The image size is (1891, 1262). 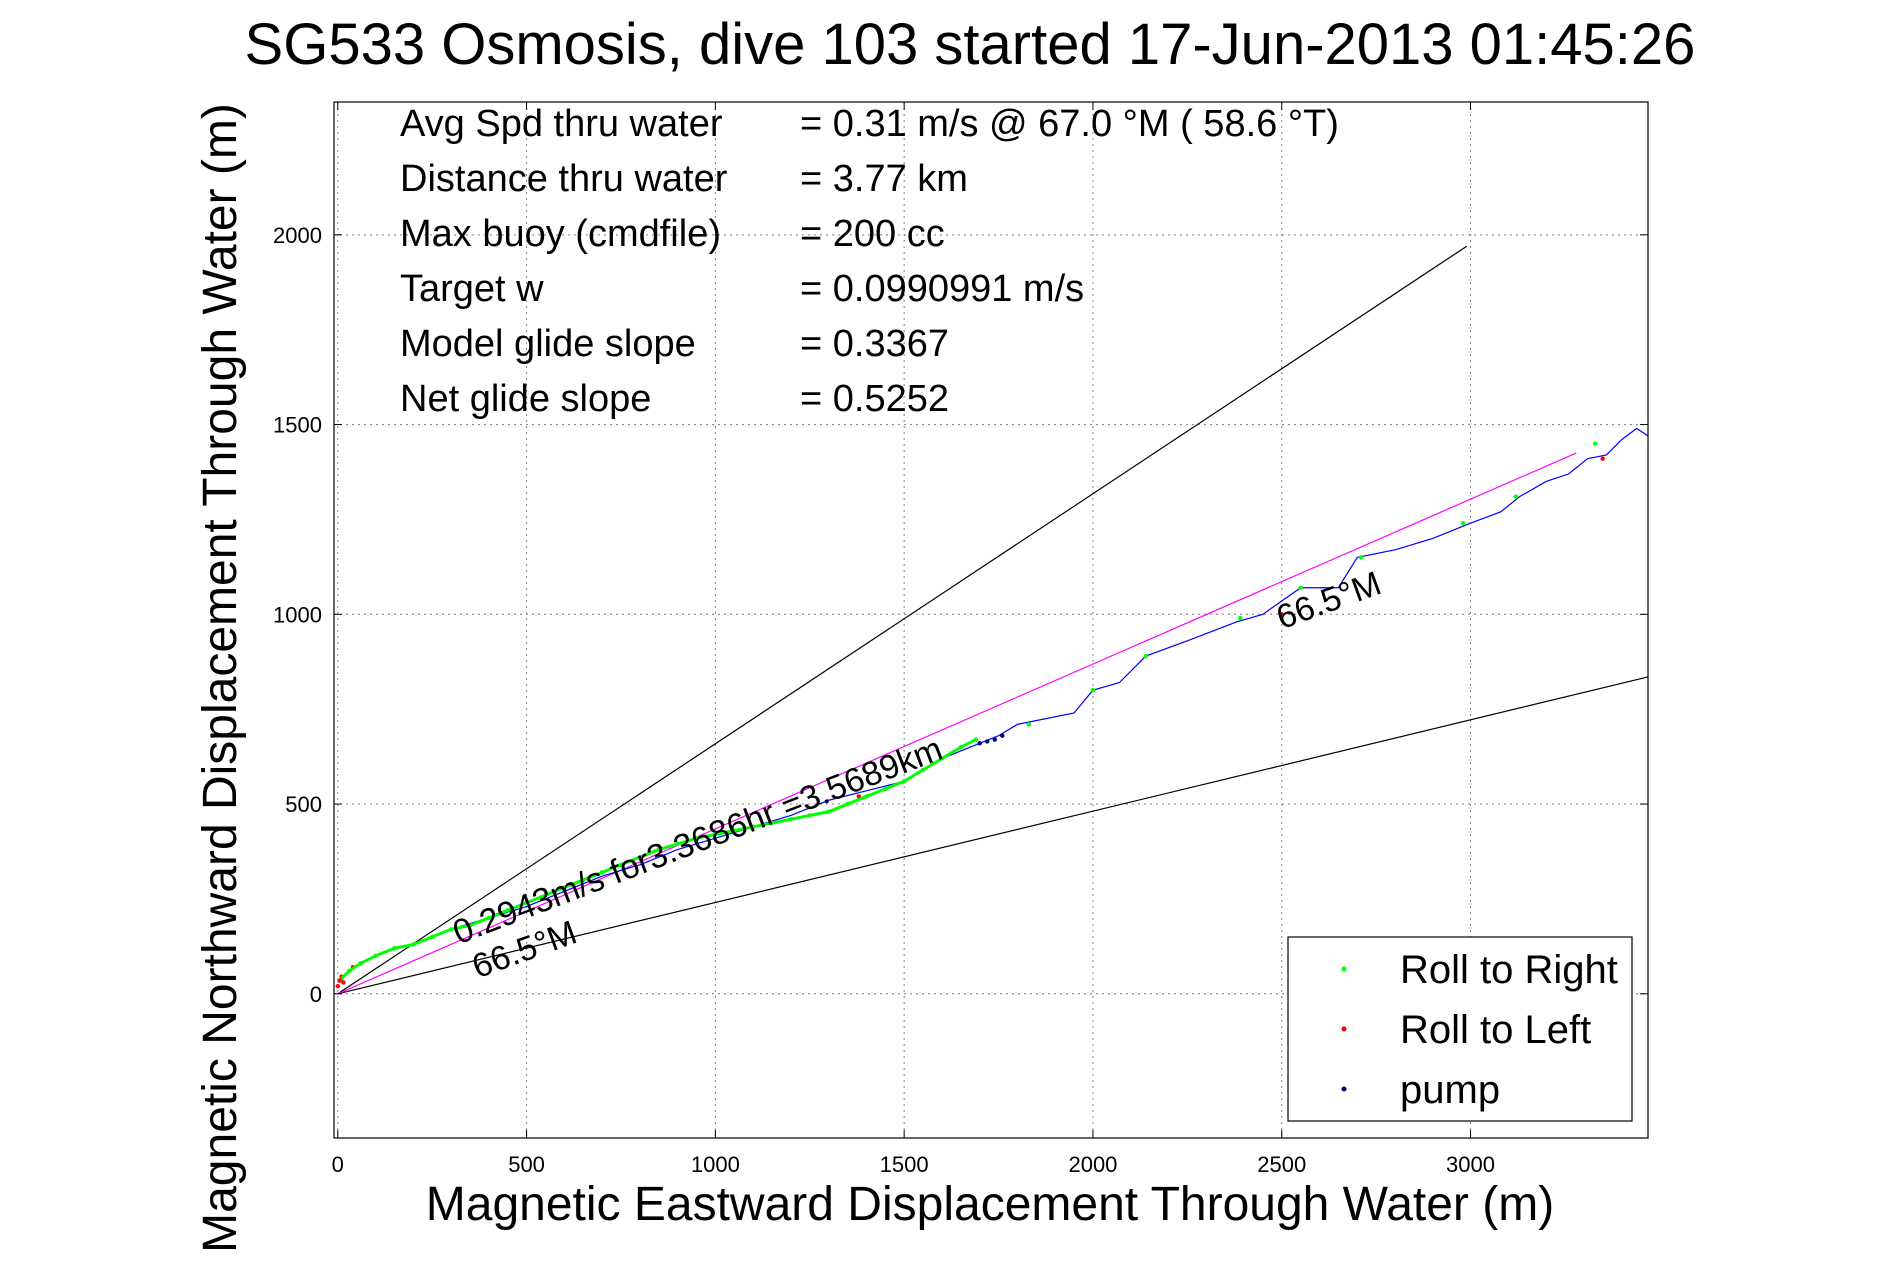 I want to click on info-label: Max buoy (cmdfile), so click(x=560, y=234).